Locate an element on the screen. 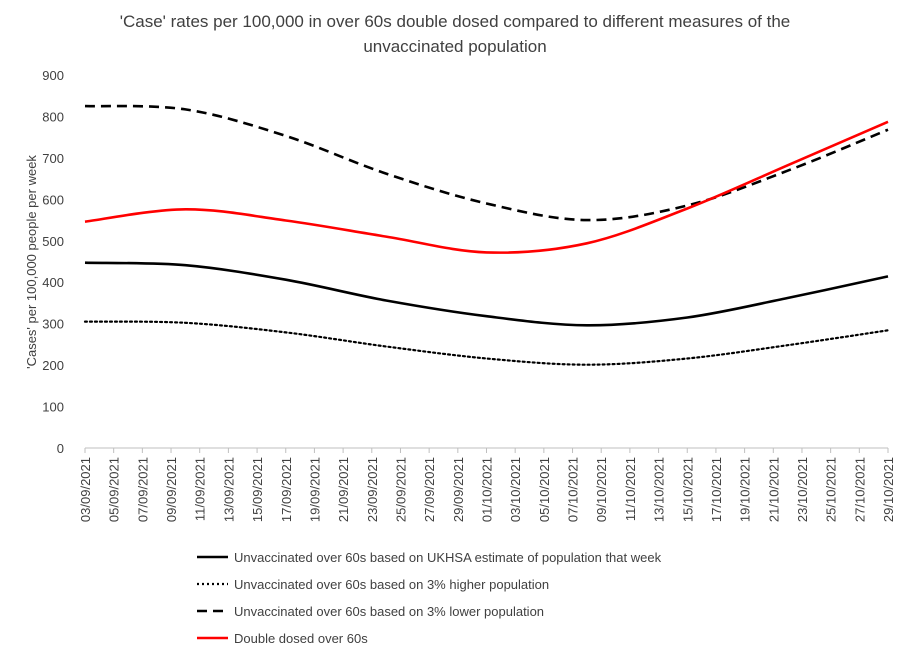 This screenshot has height=660, width=909. x-tick-label: 21/09/2021 is located at coordinates (343, 489).